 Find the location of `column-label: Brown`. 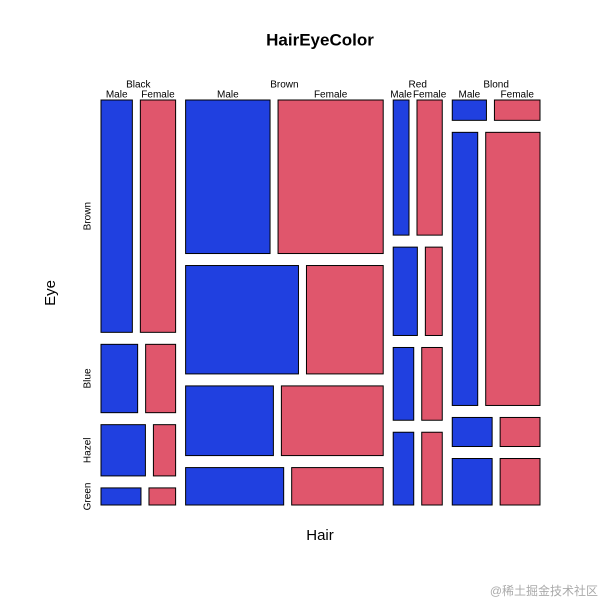

column-label: Brown is located at coordinates (284, 85).